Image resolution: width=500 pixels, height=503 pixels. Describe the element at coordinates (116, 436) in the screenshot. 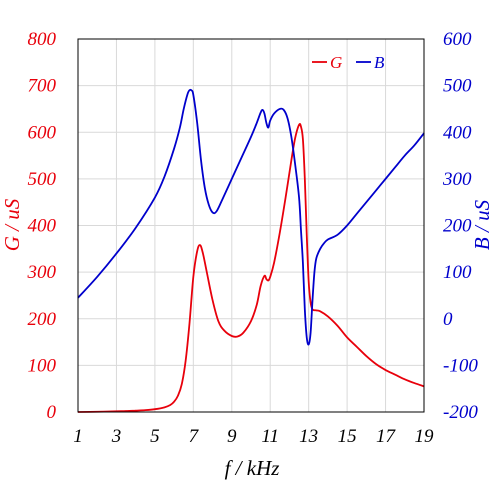

I see `x-tick-label-1: 3` at that location.